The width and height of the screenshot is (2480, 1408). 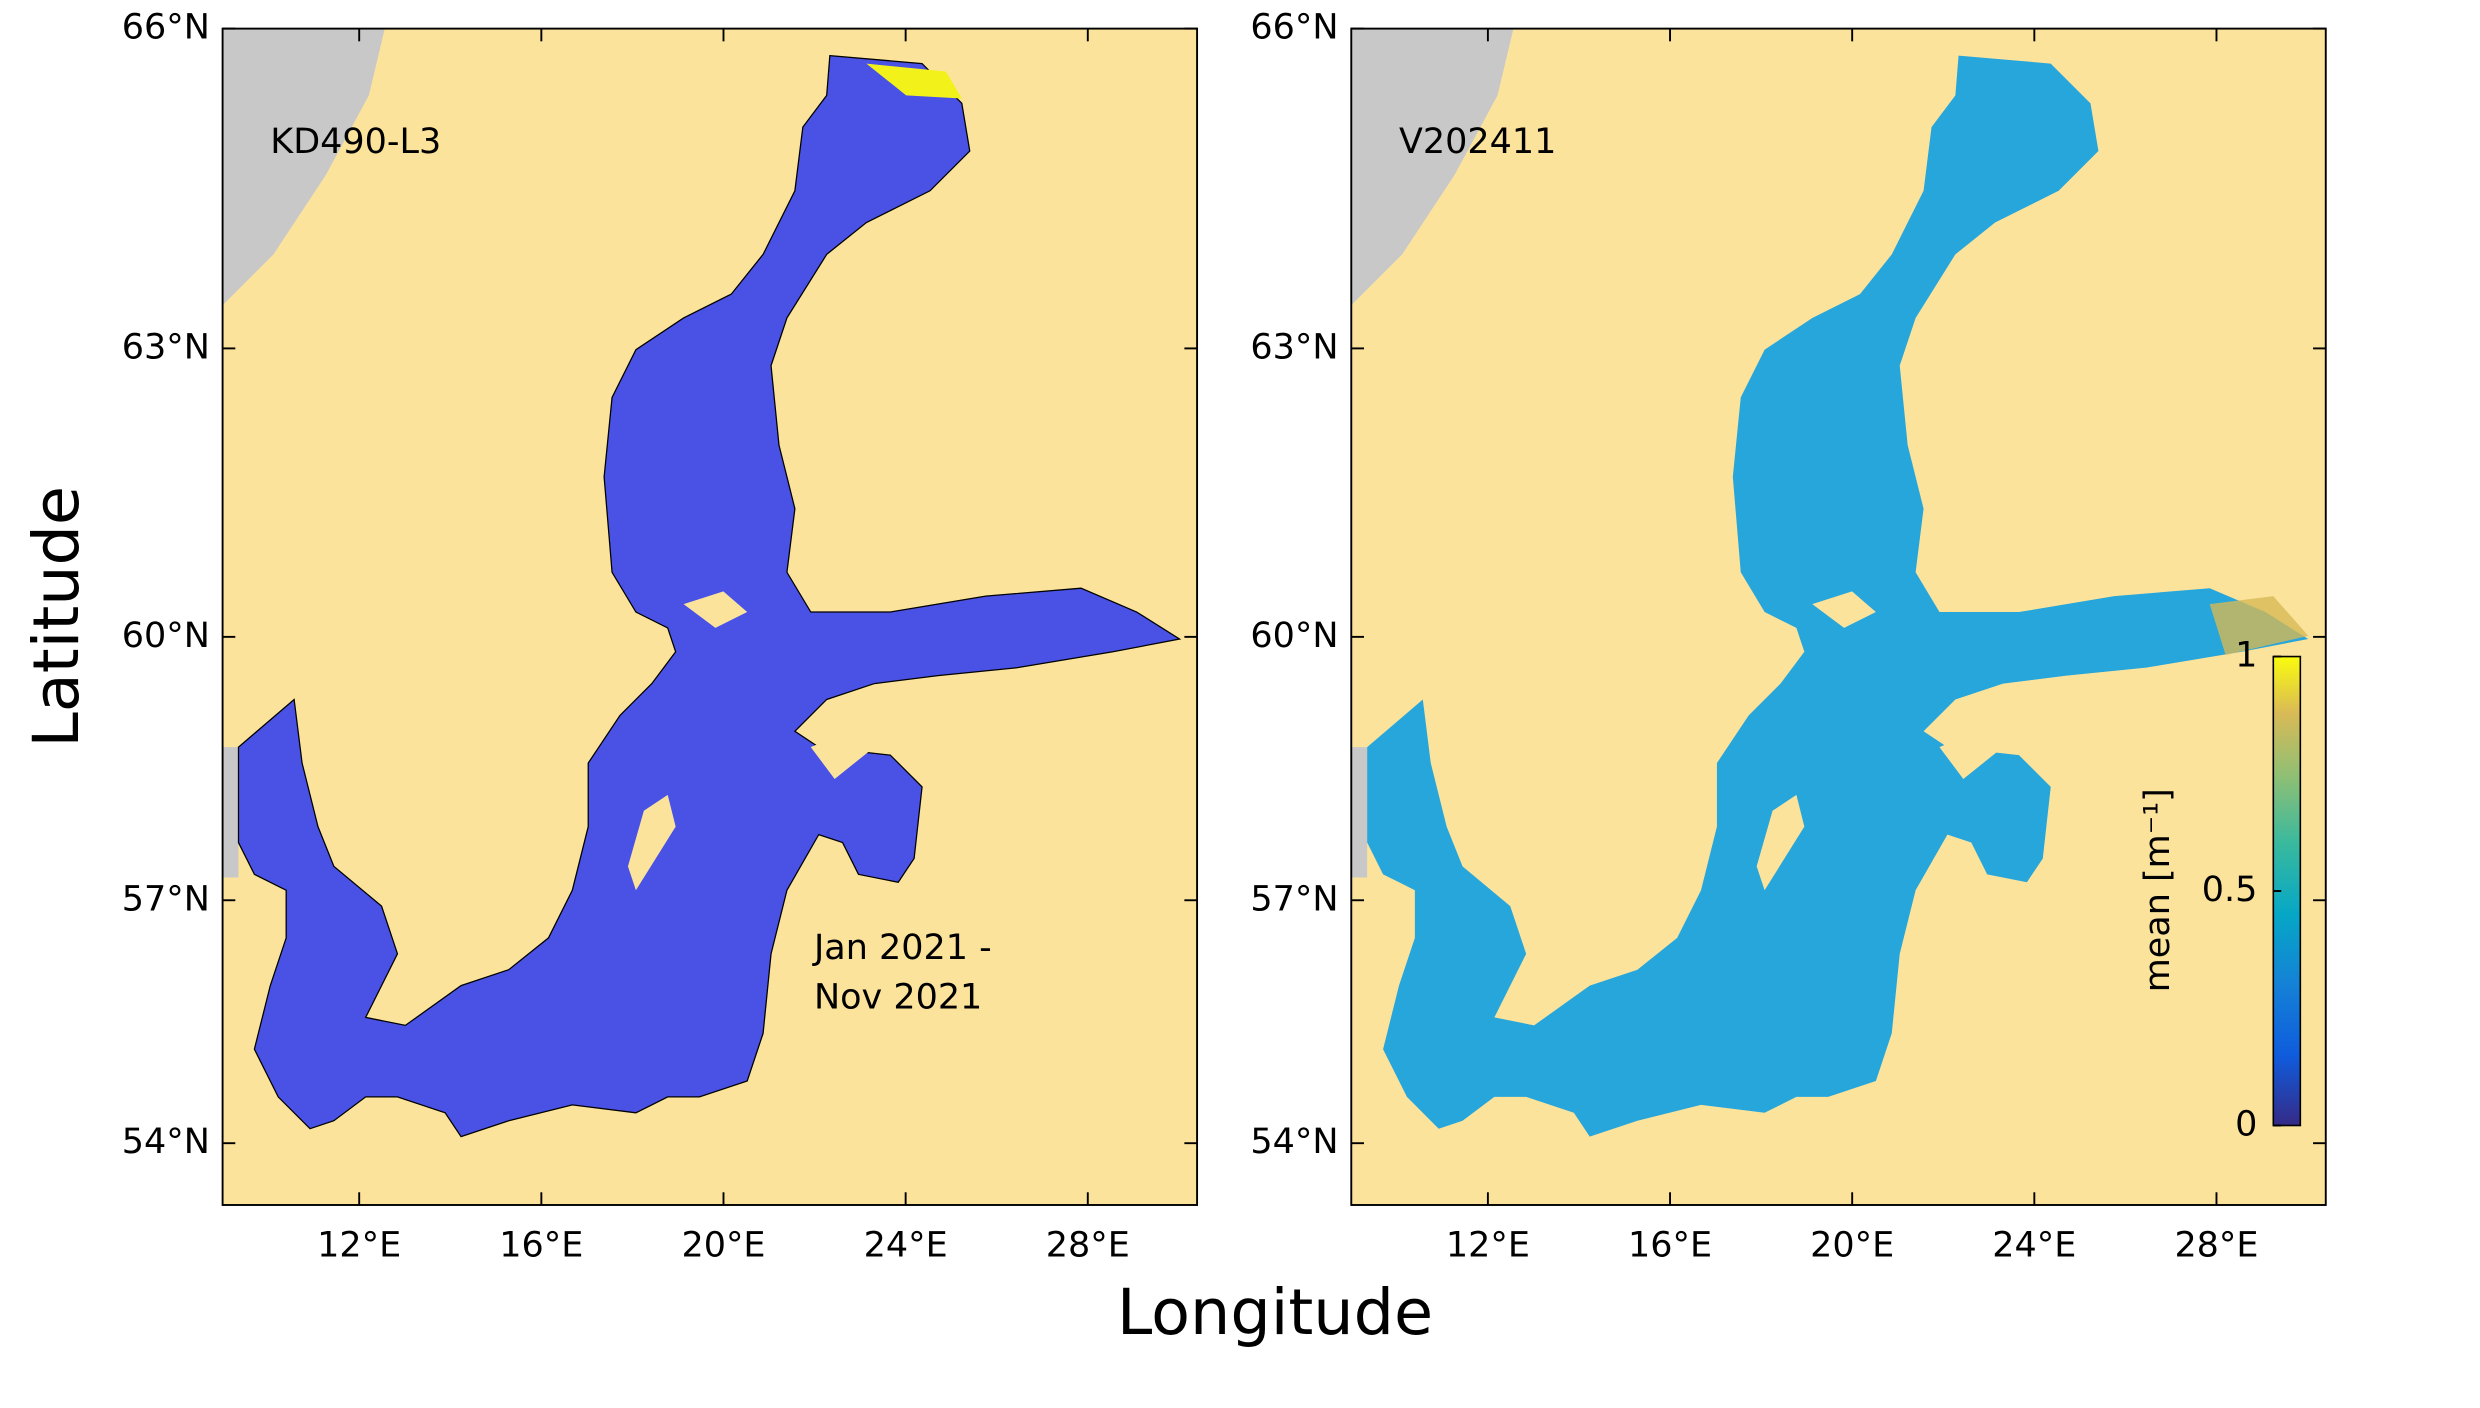 I want to click on y-axis-label: Latitude, so click(x=56, y=617).